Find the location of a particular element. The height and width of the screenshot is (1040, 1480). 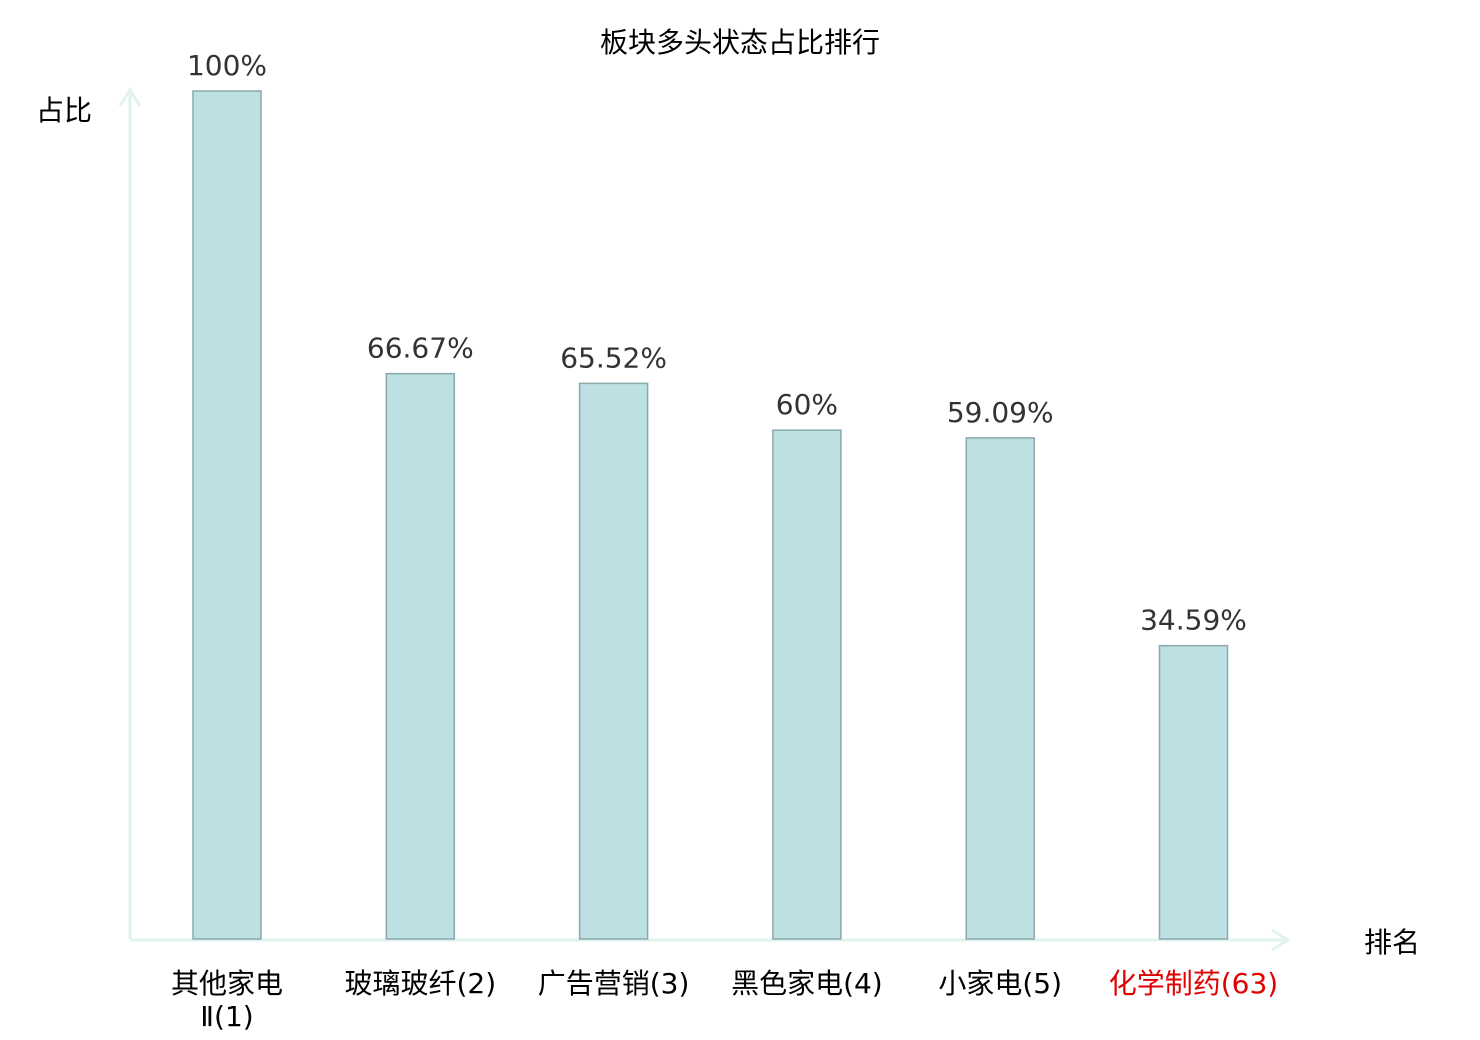

bar-group: 59.09% 小家电(5) is located at coordinates (1000, 698).